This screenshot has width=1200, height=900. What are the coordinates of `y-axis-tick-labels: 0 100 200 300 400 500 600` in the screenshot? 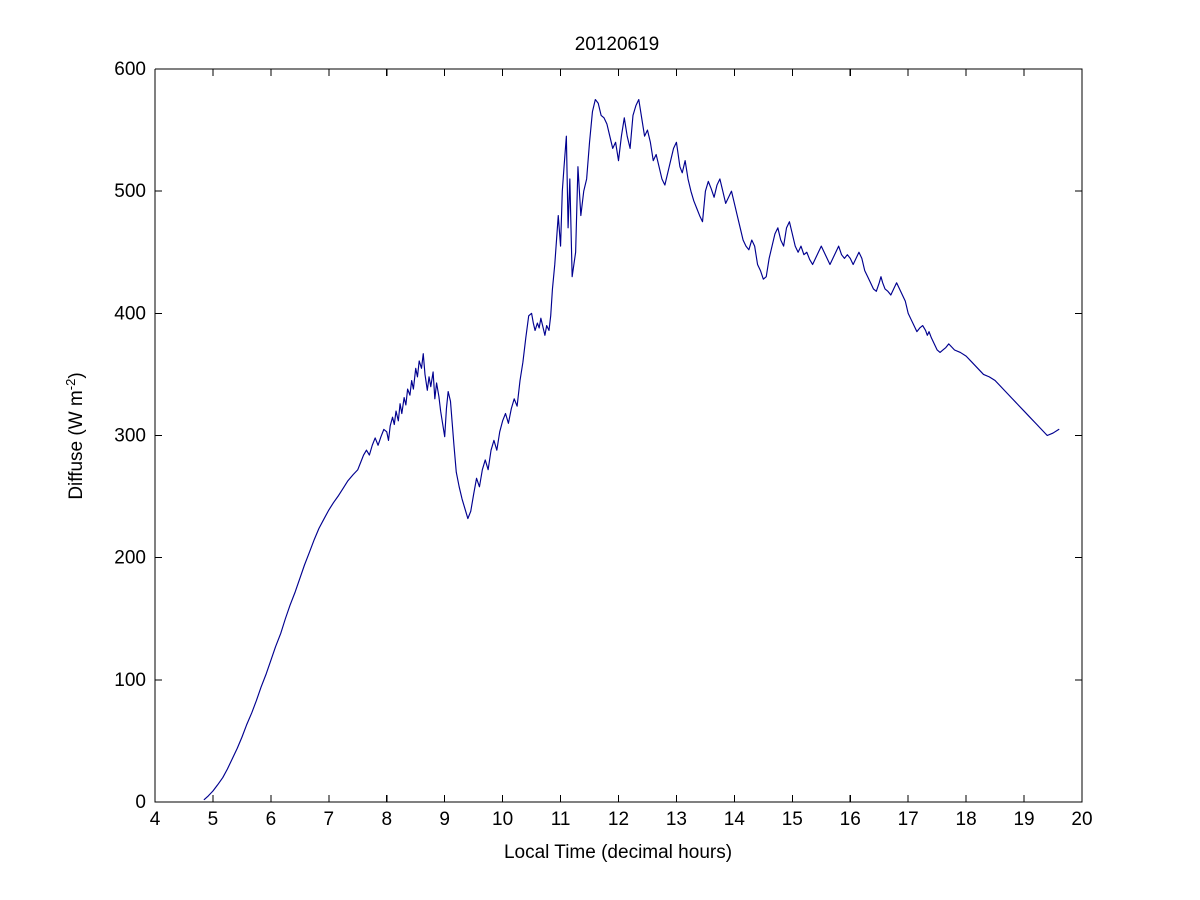 It's located at (130, 436).